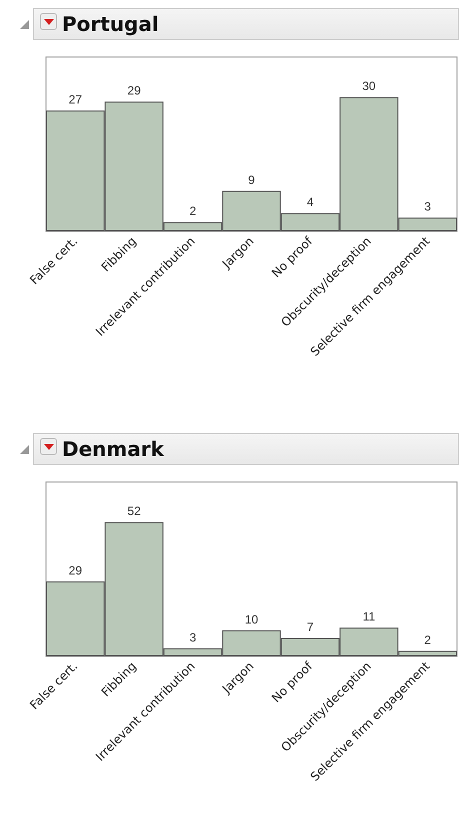  Describe the element at coordinates (251, 619) in the screenshot. I see `data-label: 10` at that location.